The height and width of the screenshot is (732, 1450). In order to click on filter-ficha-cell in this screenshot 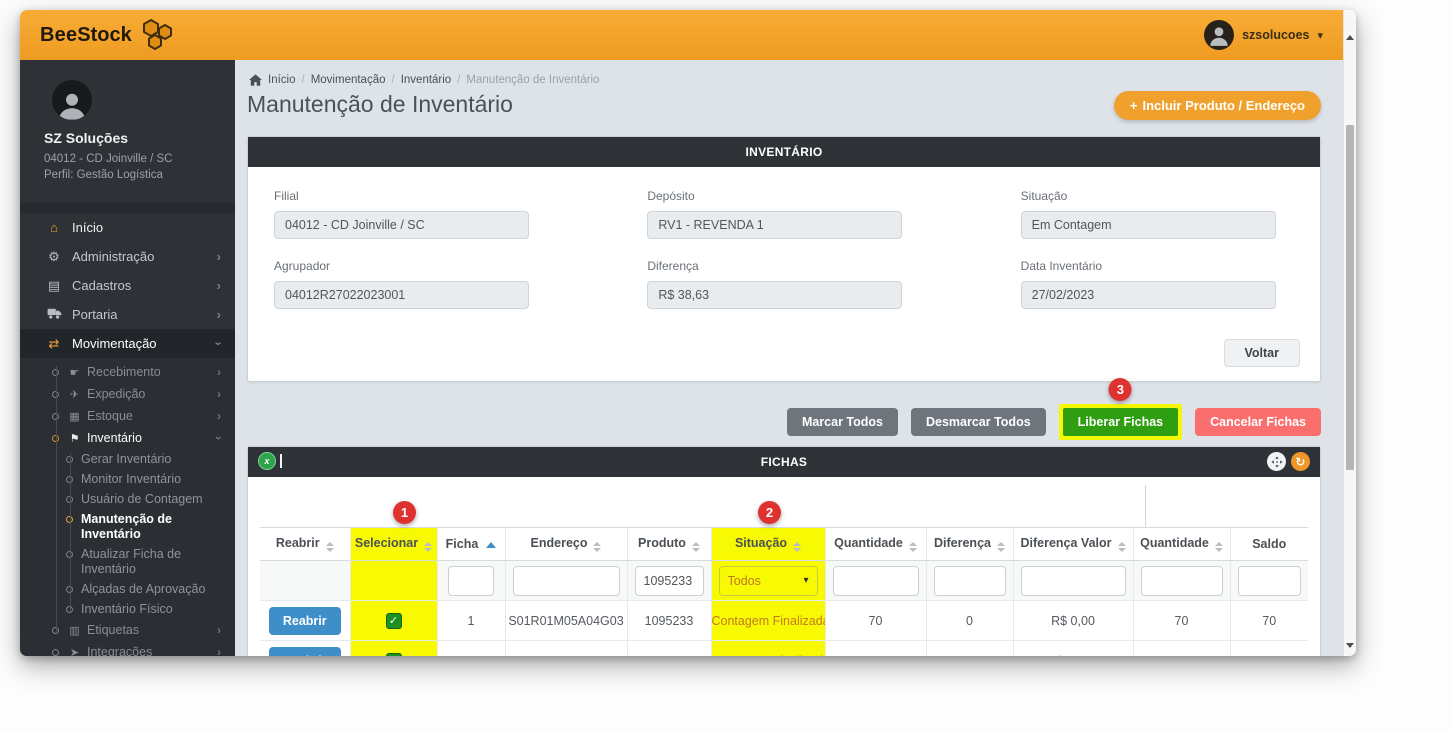, I will do `click(470, 580)`.